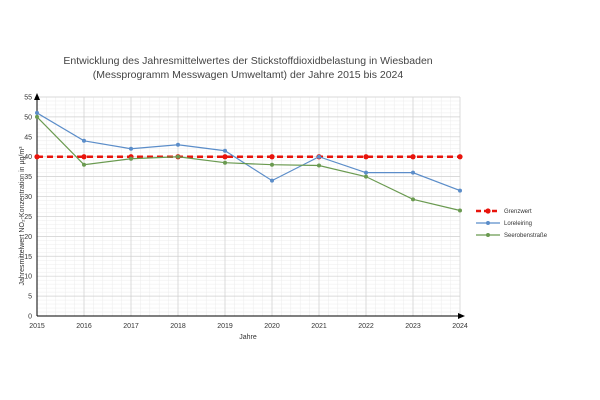 The height and width of the screenshot is (400, 600). What do you see at coordinates (248, 152) in the screenshot?
I see `series-line-loreleiring` at bounding box center [248, 152].